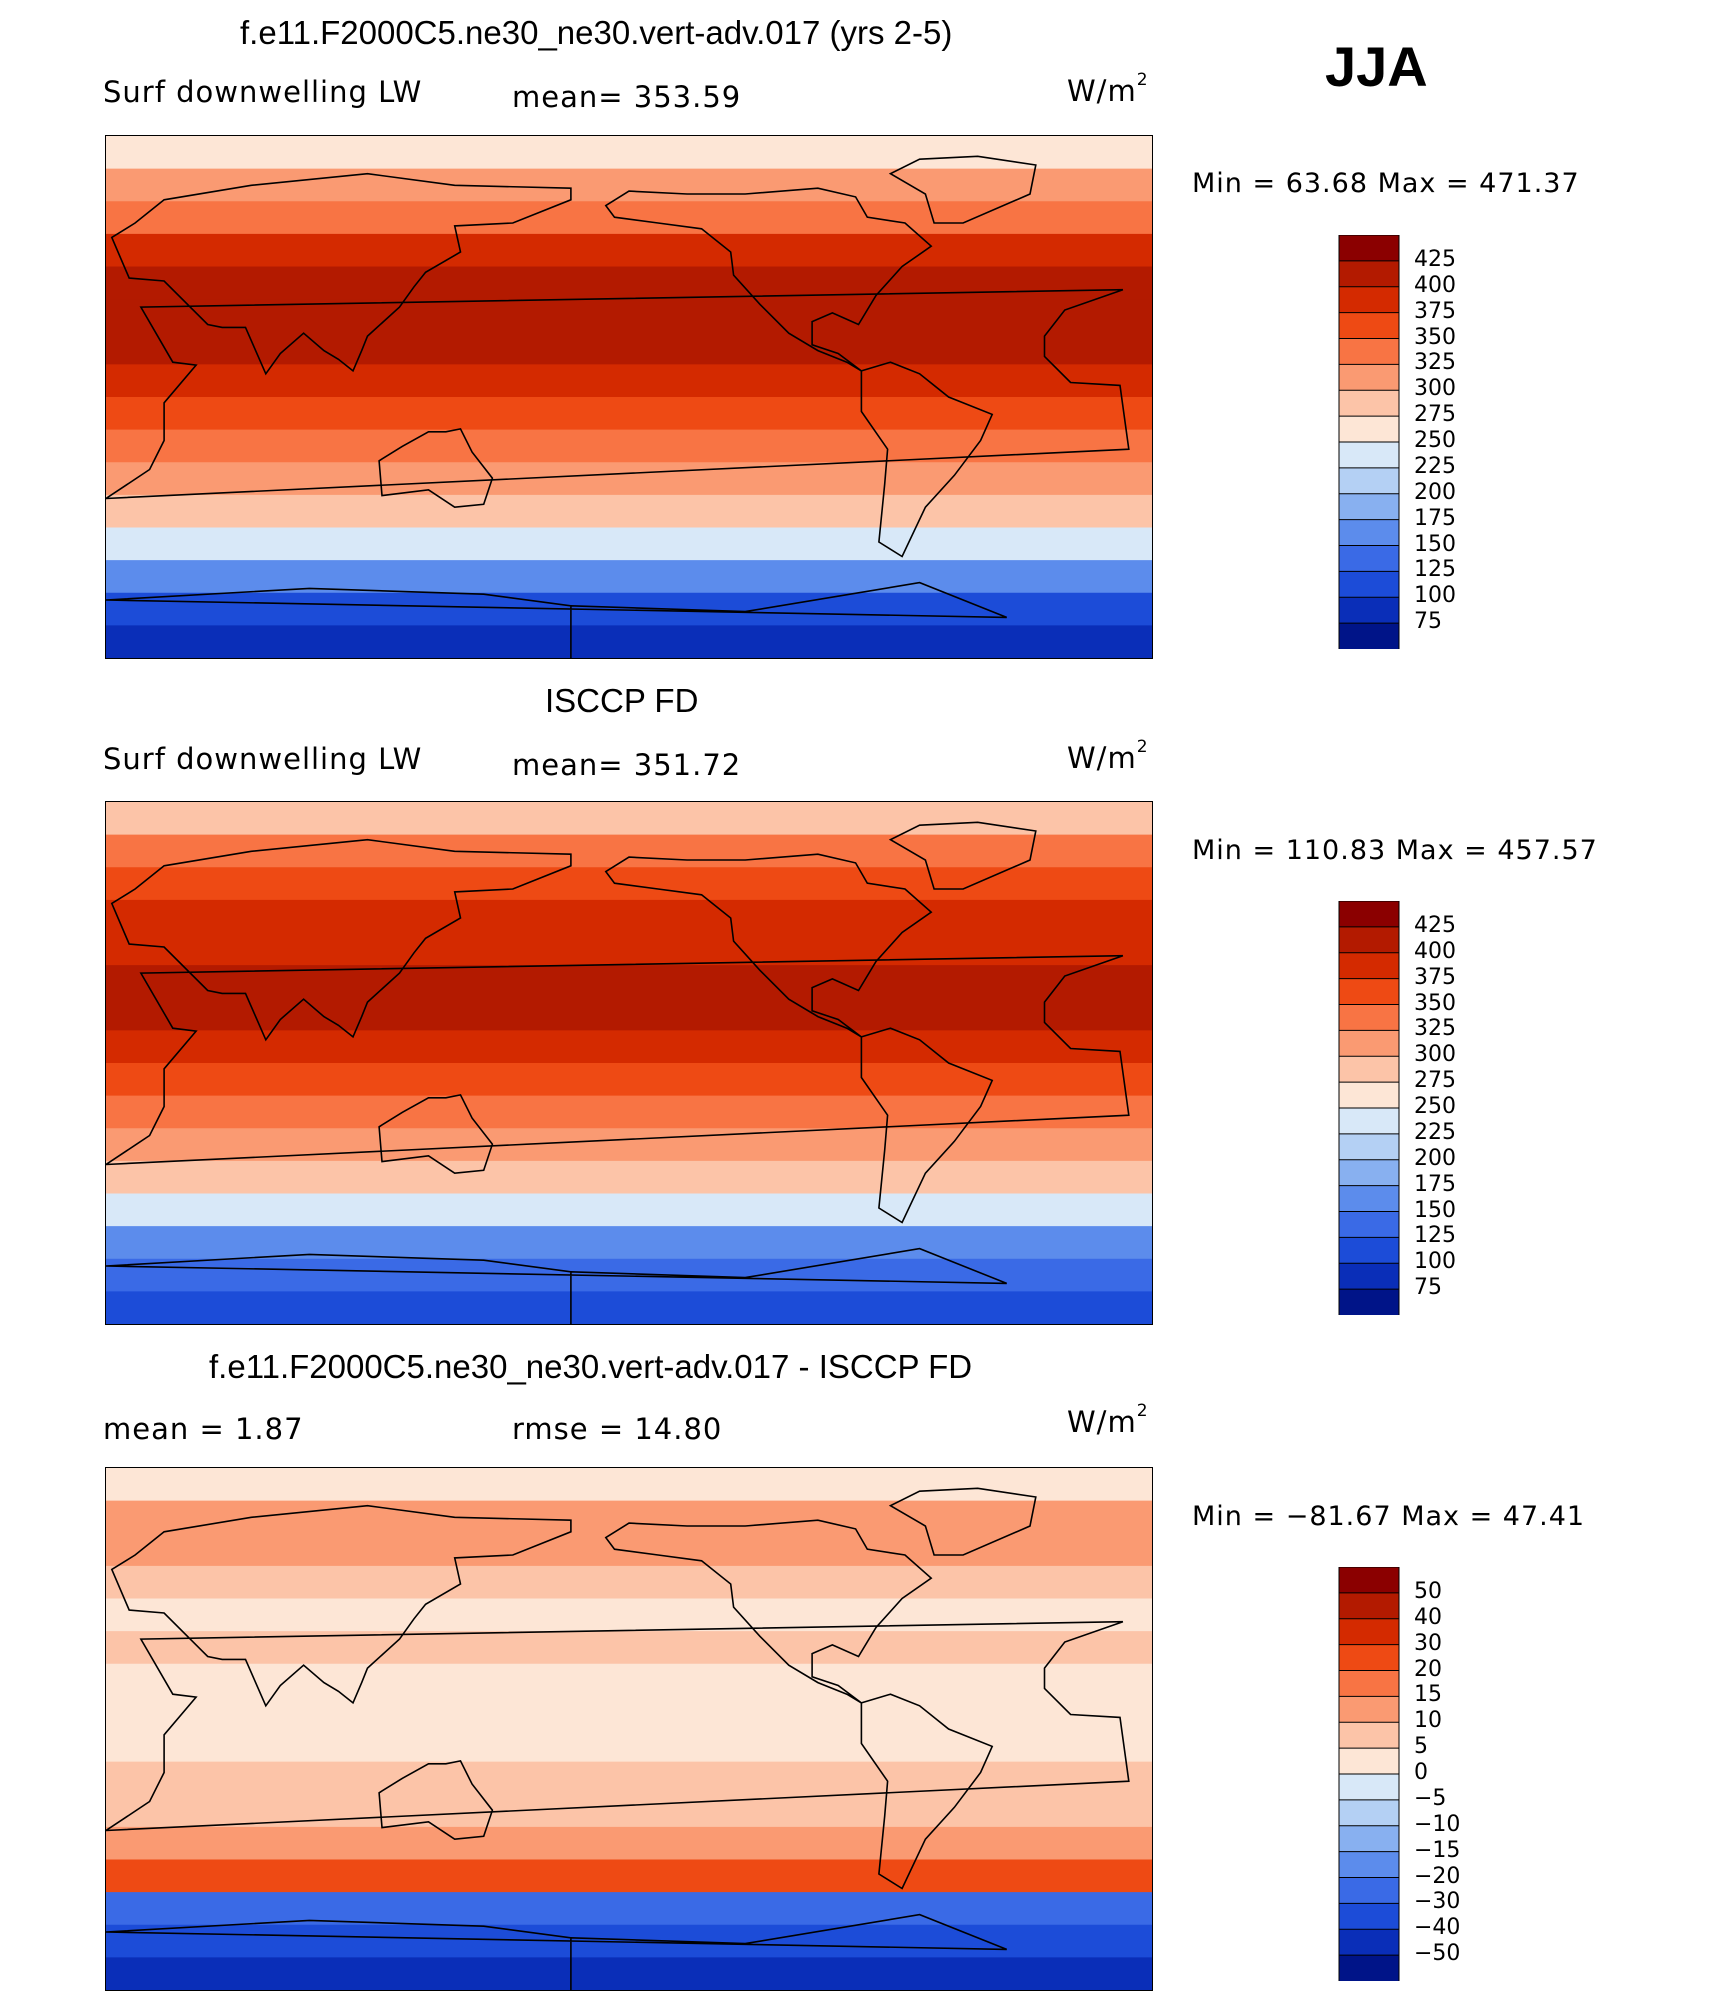 The width and height of the screenshot is (1710, 1997). I want to click on colorbar-tick-label: 175, so click(1435, 1184).